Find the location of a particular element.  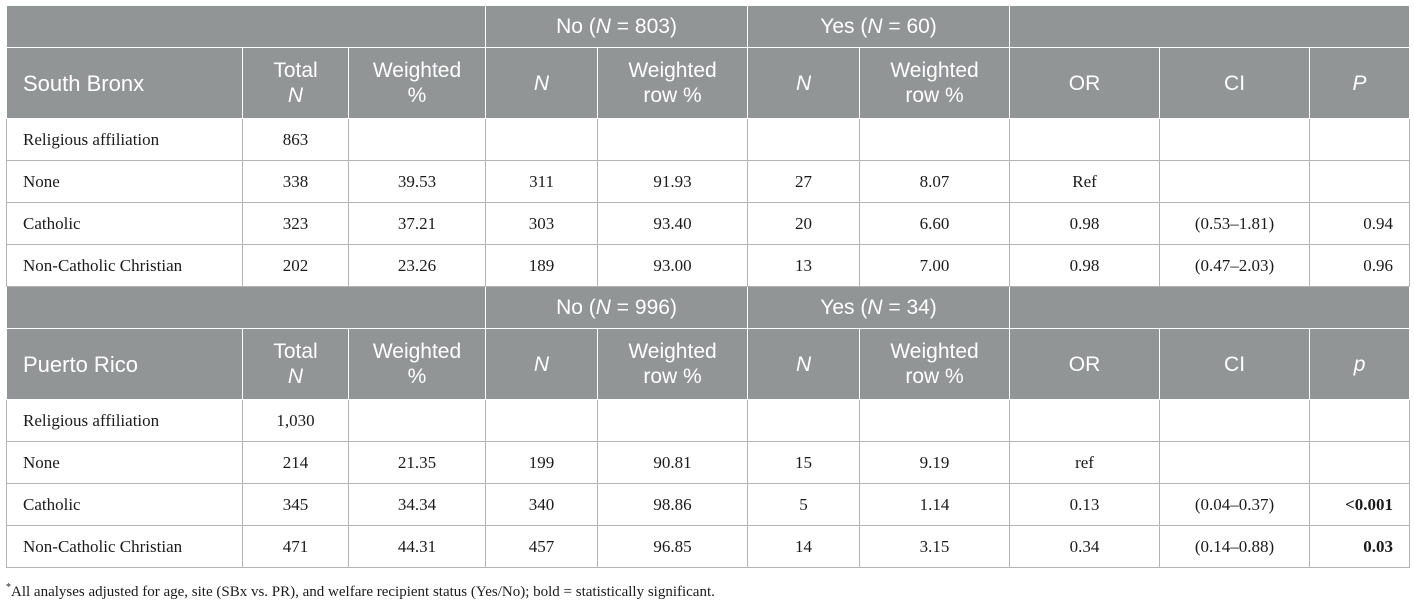

cell-total: 863 is located at coordinates (295, 139).